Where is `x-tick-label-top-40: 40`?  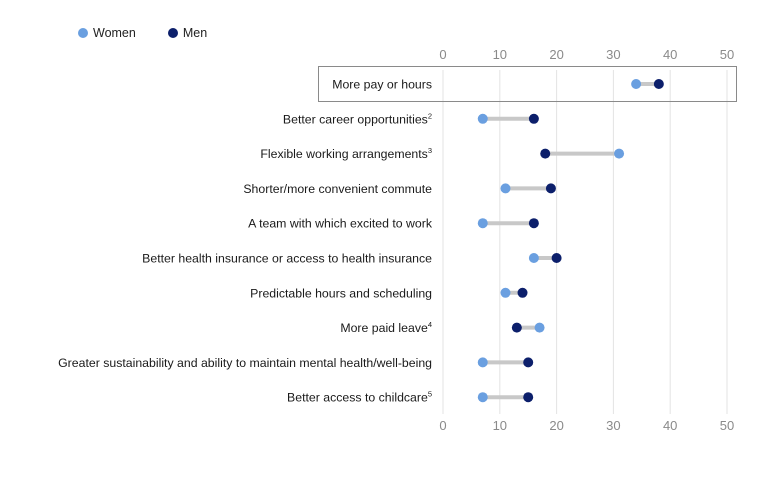
x-tick-label-top-40: 40 is located at coordinates (670, 54).